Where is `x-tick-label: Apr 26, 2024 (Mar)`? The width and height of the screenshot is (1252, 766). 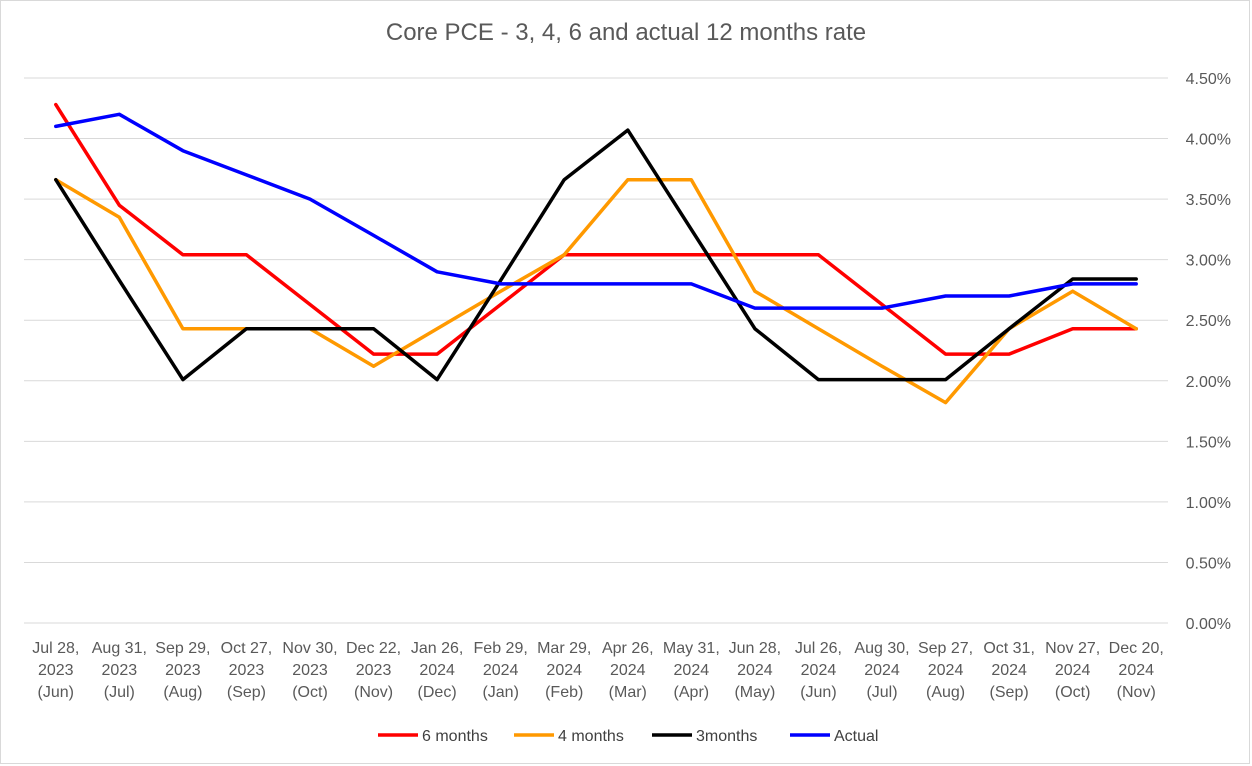 x-tick-label: Apr 26, 2024 (Mar) is located at coordinates (628, 670).